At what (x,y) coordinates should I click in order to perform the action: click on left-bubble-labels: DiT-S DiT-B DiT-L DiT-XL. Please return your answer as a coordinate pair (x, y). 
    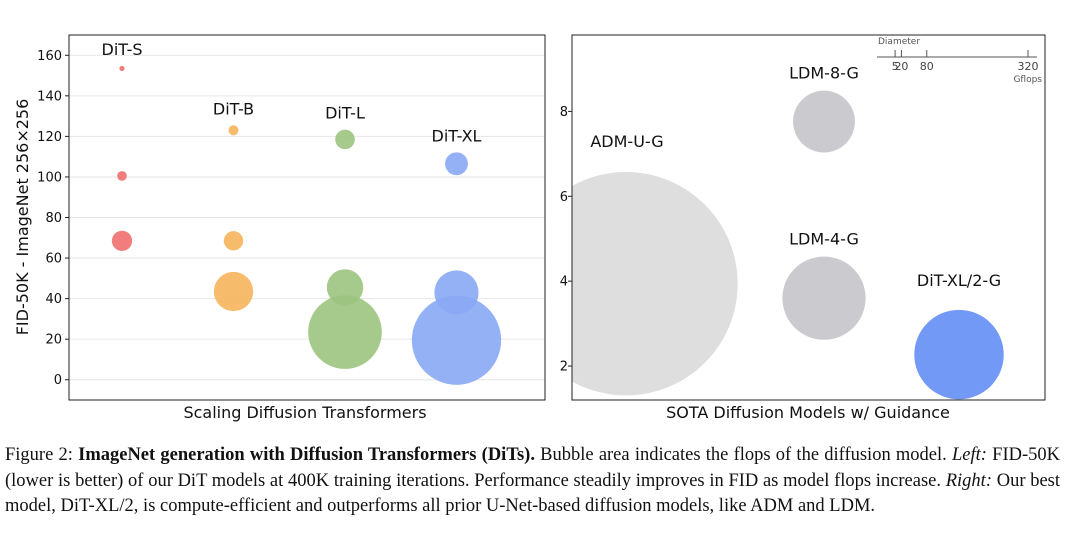
    Looking at the image, I should click on (292, 92).